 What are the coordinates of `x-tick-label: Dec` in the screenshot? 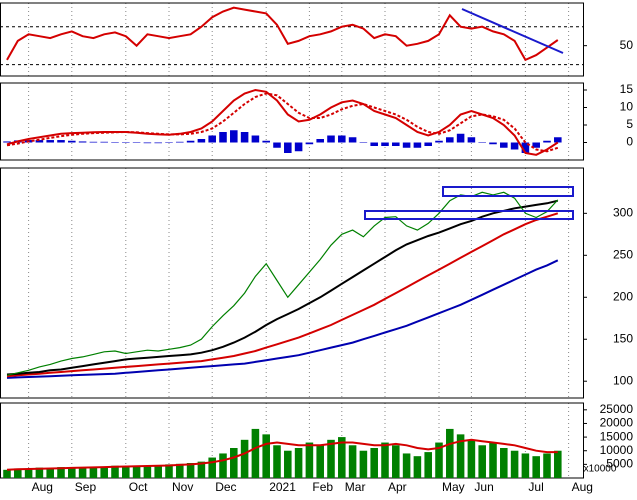 It's located at (225, 487).